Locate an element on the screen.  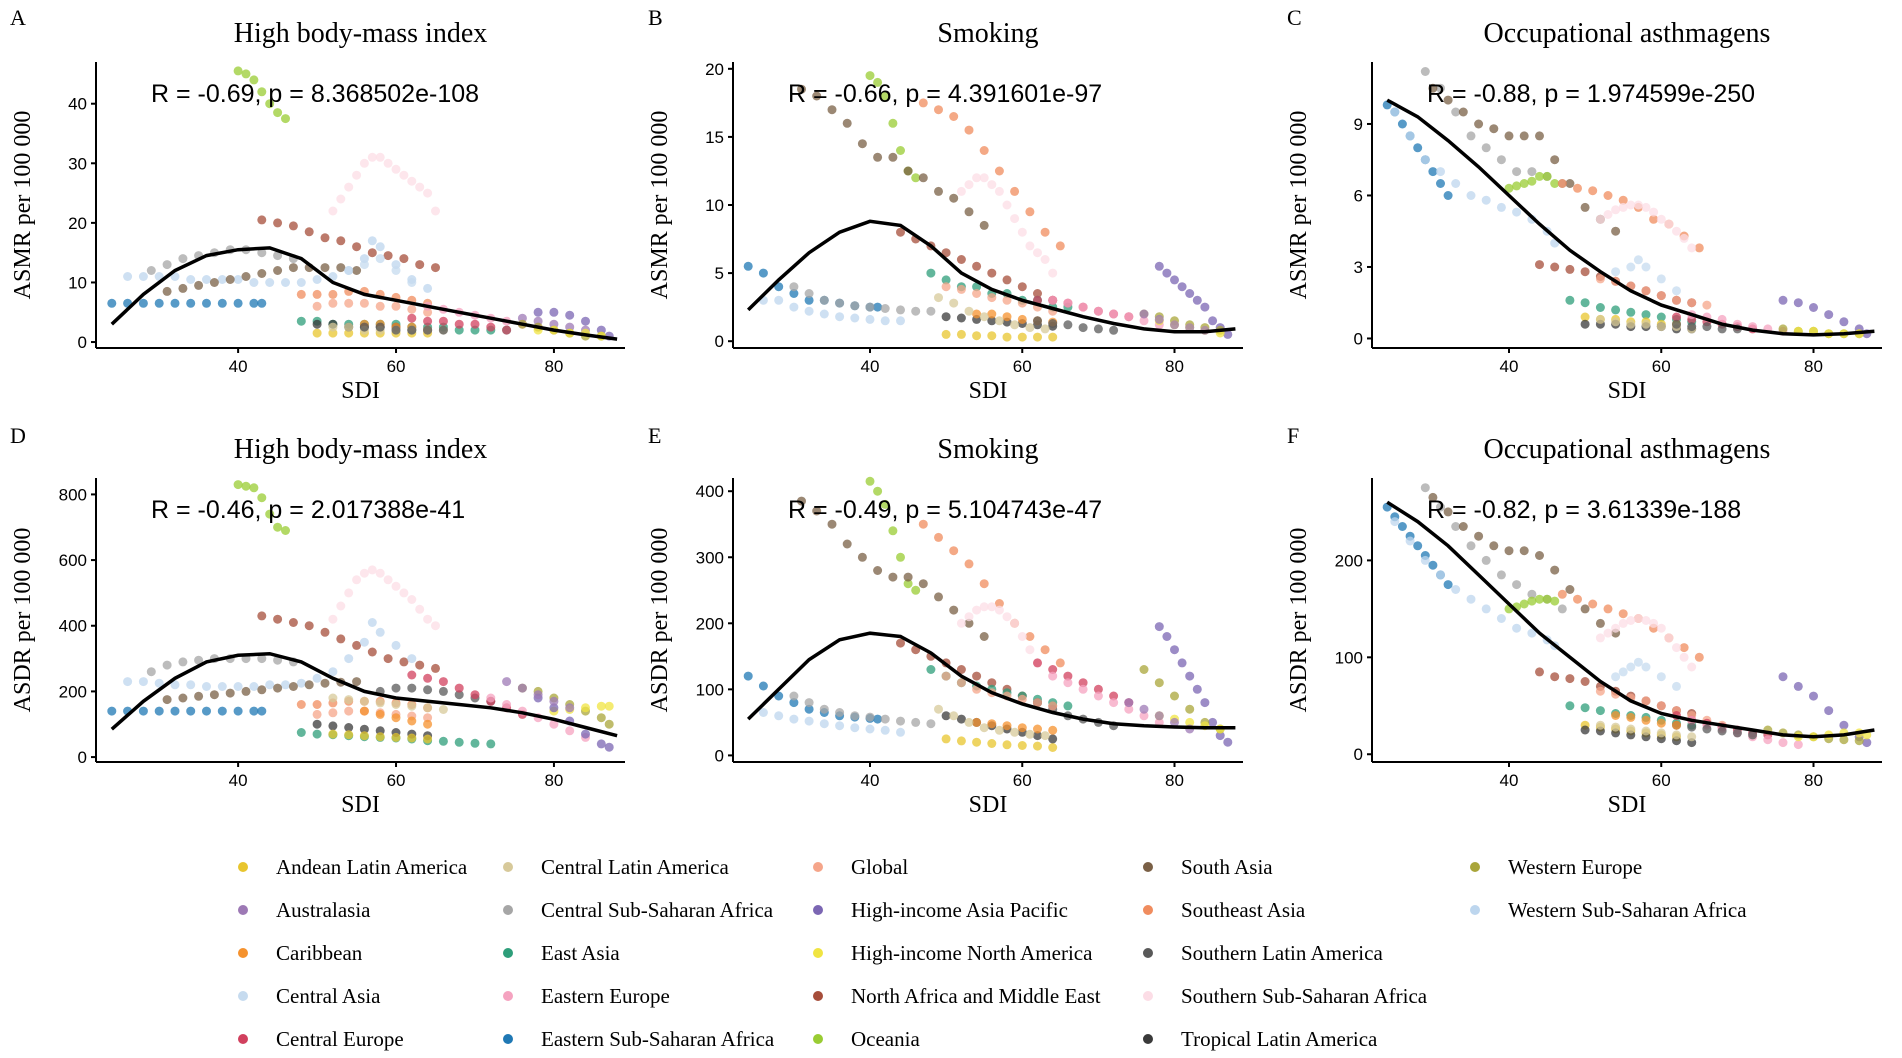
series-central-asia is located at coordinates (380, 270).